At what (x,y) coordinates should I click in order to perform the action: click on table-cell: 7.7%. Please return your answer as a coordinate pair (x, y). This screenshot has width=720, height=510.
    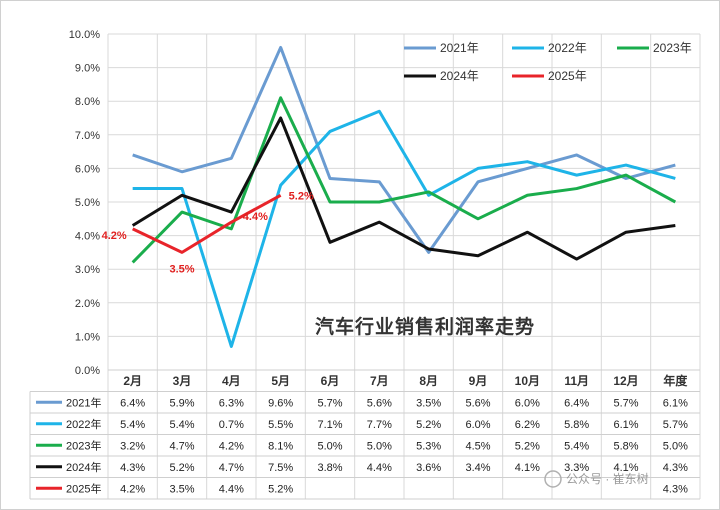
    Looking at the image, I should click on (379, 425).